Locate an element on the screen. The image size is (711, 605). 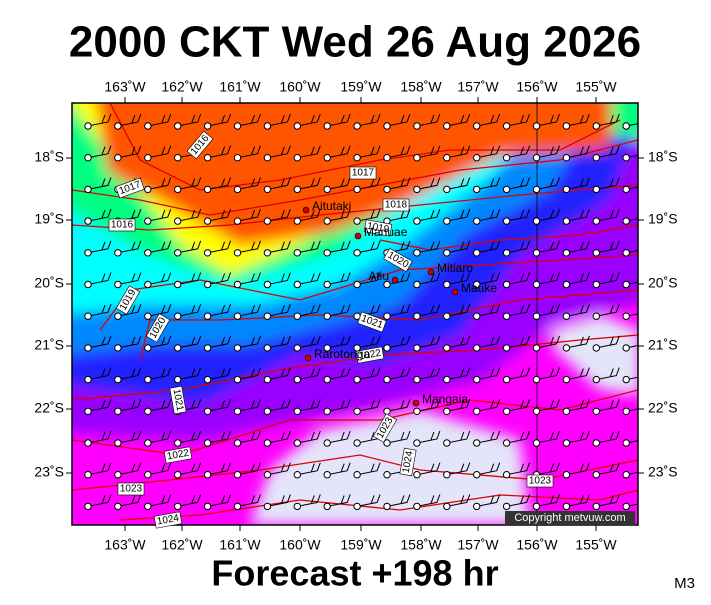
place-label: Mauke is located at coordinates (479, 288).